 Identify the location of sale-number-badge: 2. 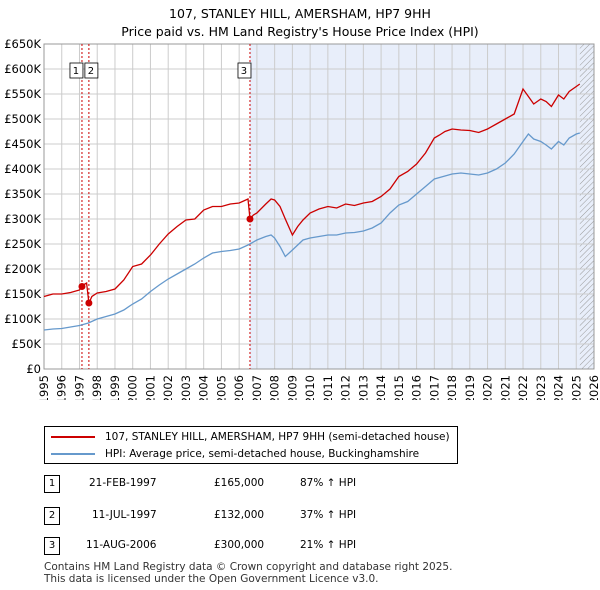
(52, 516).